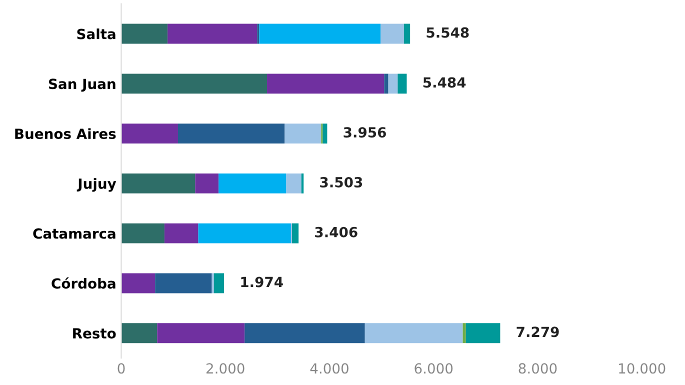 This screenshot has width=685, height=385. I want to click on total-label: 3.406, so click(336, 232).